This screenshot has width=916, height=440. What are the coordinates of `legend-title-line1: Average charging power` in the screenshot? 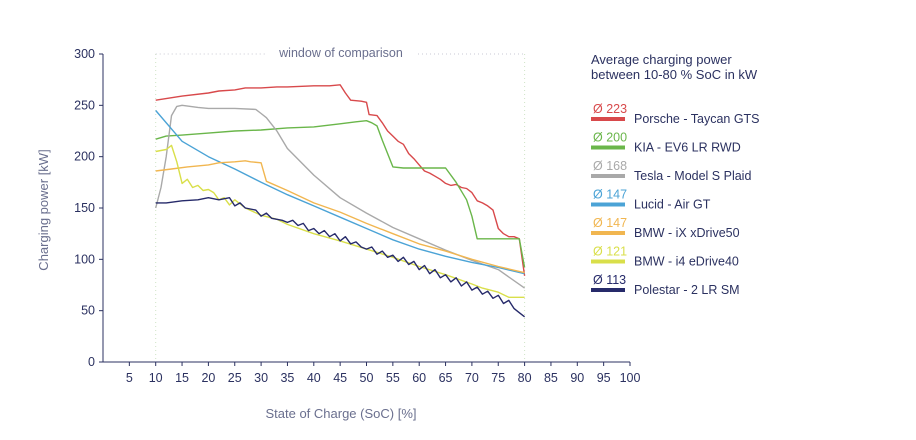 It's located at (661, 59).